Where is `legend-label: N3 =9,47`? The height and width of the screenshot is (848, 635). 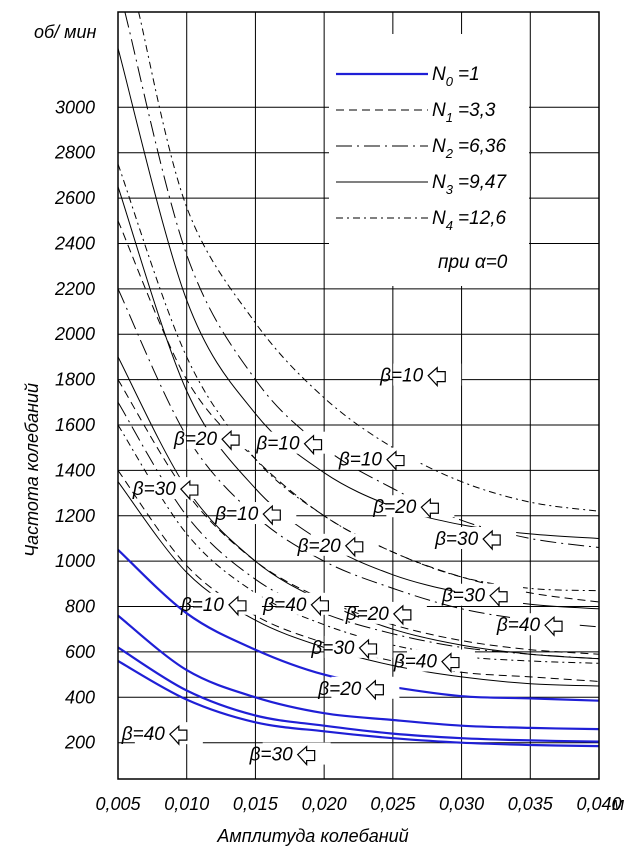 legend-label: N3 =9,47 is located at coordinates (469, 184).